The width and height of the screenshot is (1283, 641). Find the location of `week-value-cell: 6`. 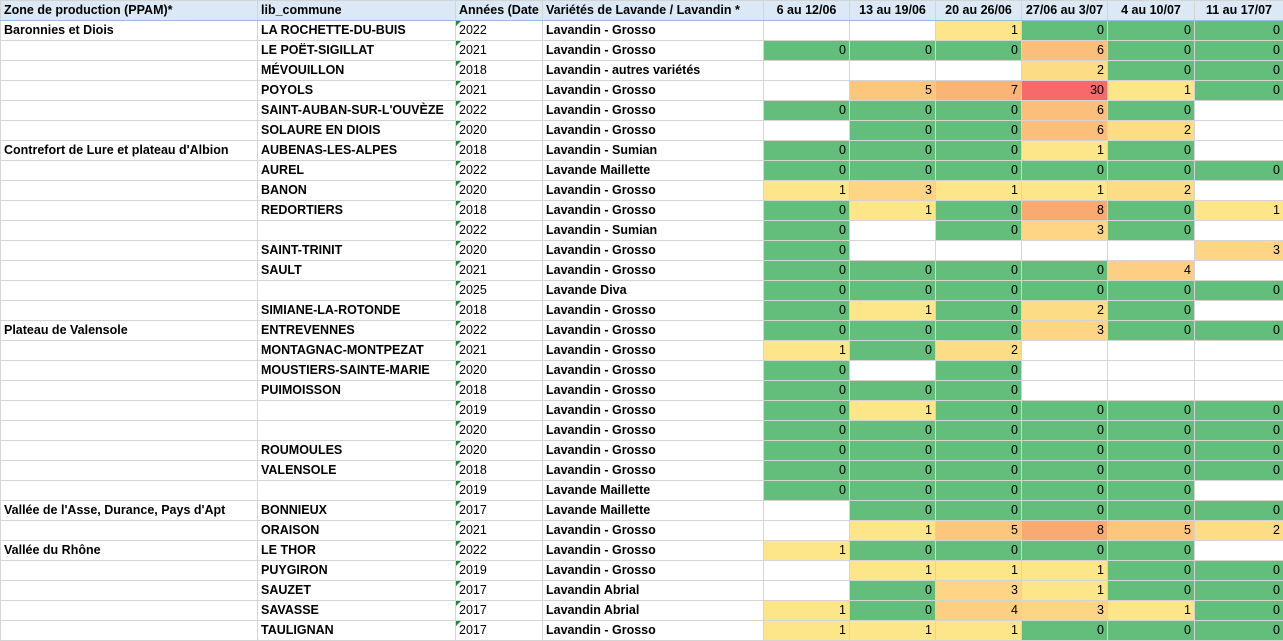

week-value-cell: 6 is located at coordinates (1065, 131).